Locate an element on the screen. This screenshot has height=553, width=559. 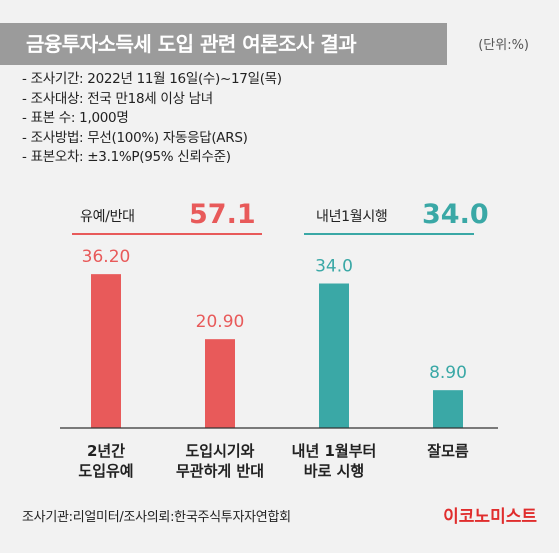
bar-value-label-3: 34.0 is located at coordinates (334, 267).